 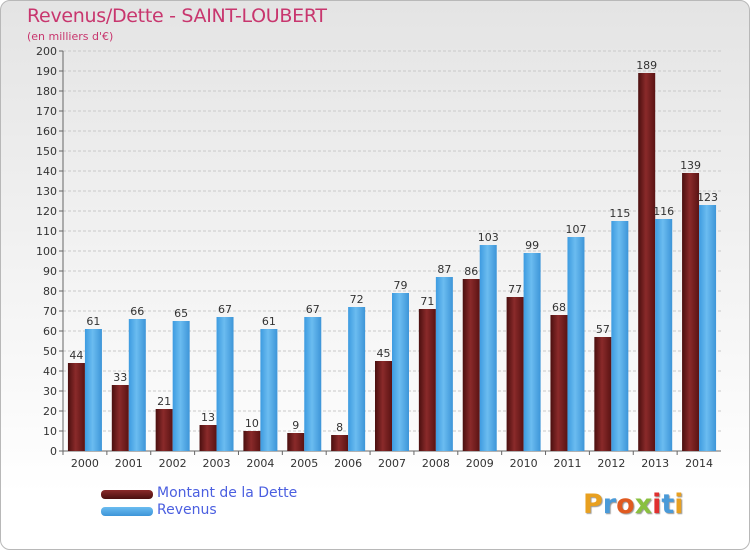 I want to click on y-tick-label: 20, so click(x=50, y=411).